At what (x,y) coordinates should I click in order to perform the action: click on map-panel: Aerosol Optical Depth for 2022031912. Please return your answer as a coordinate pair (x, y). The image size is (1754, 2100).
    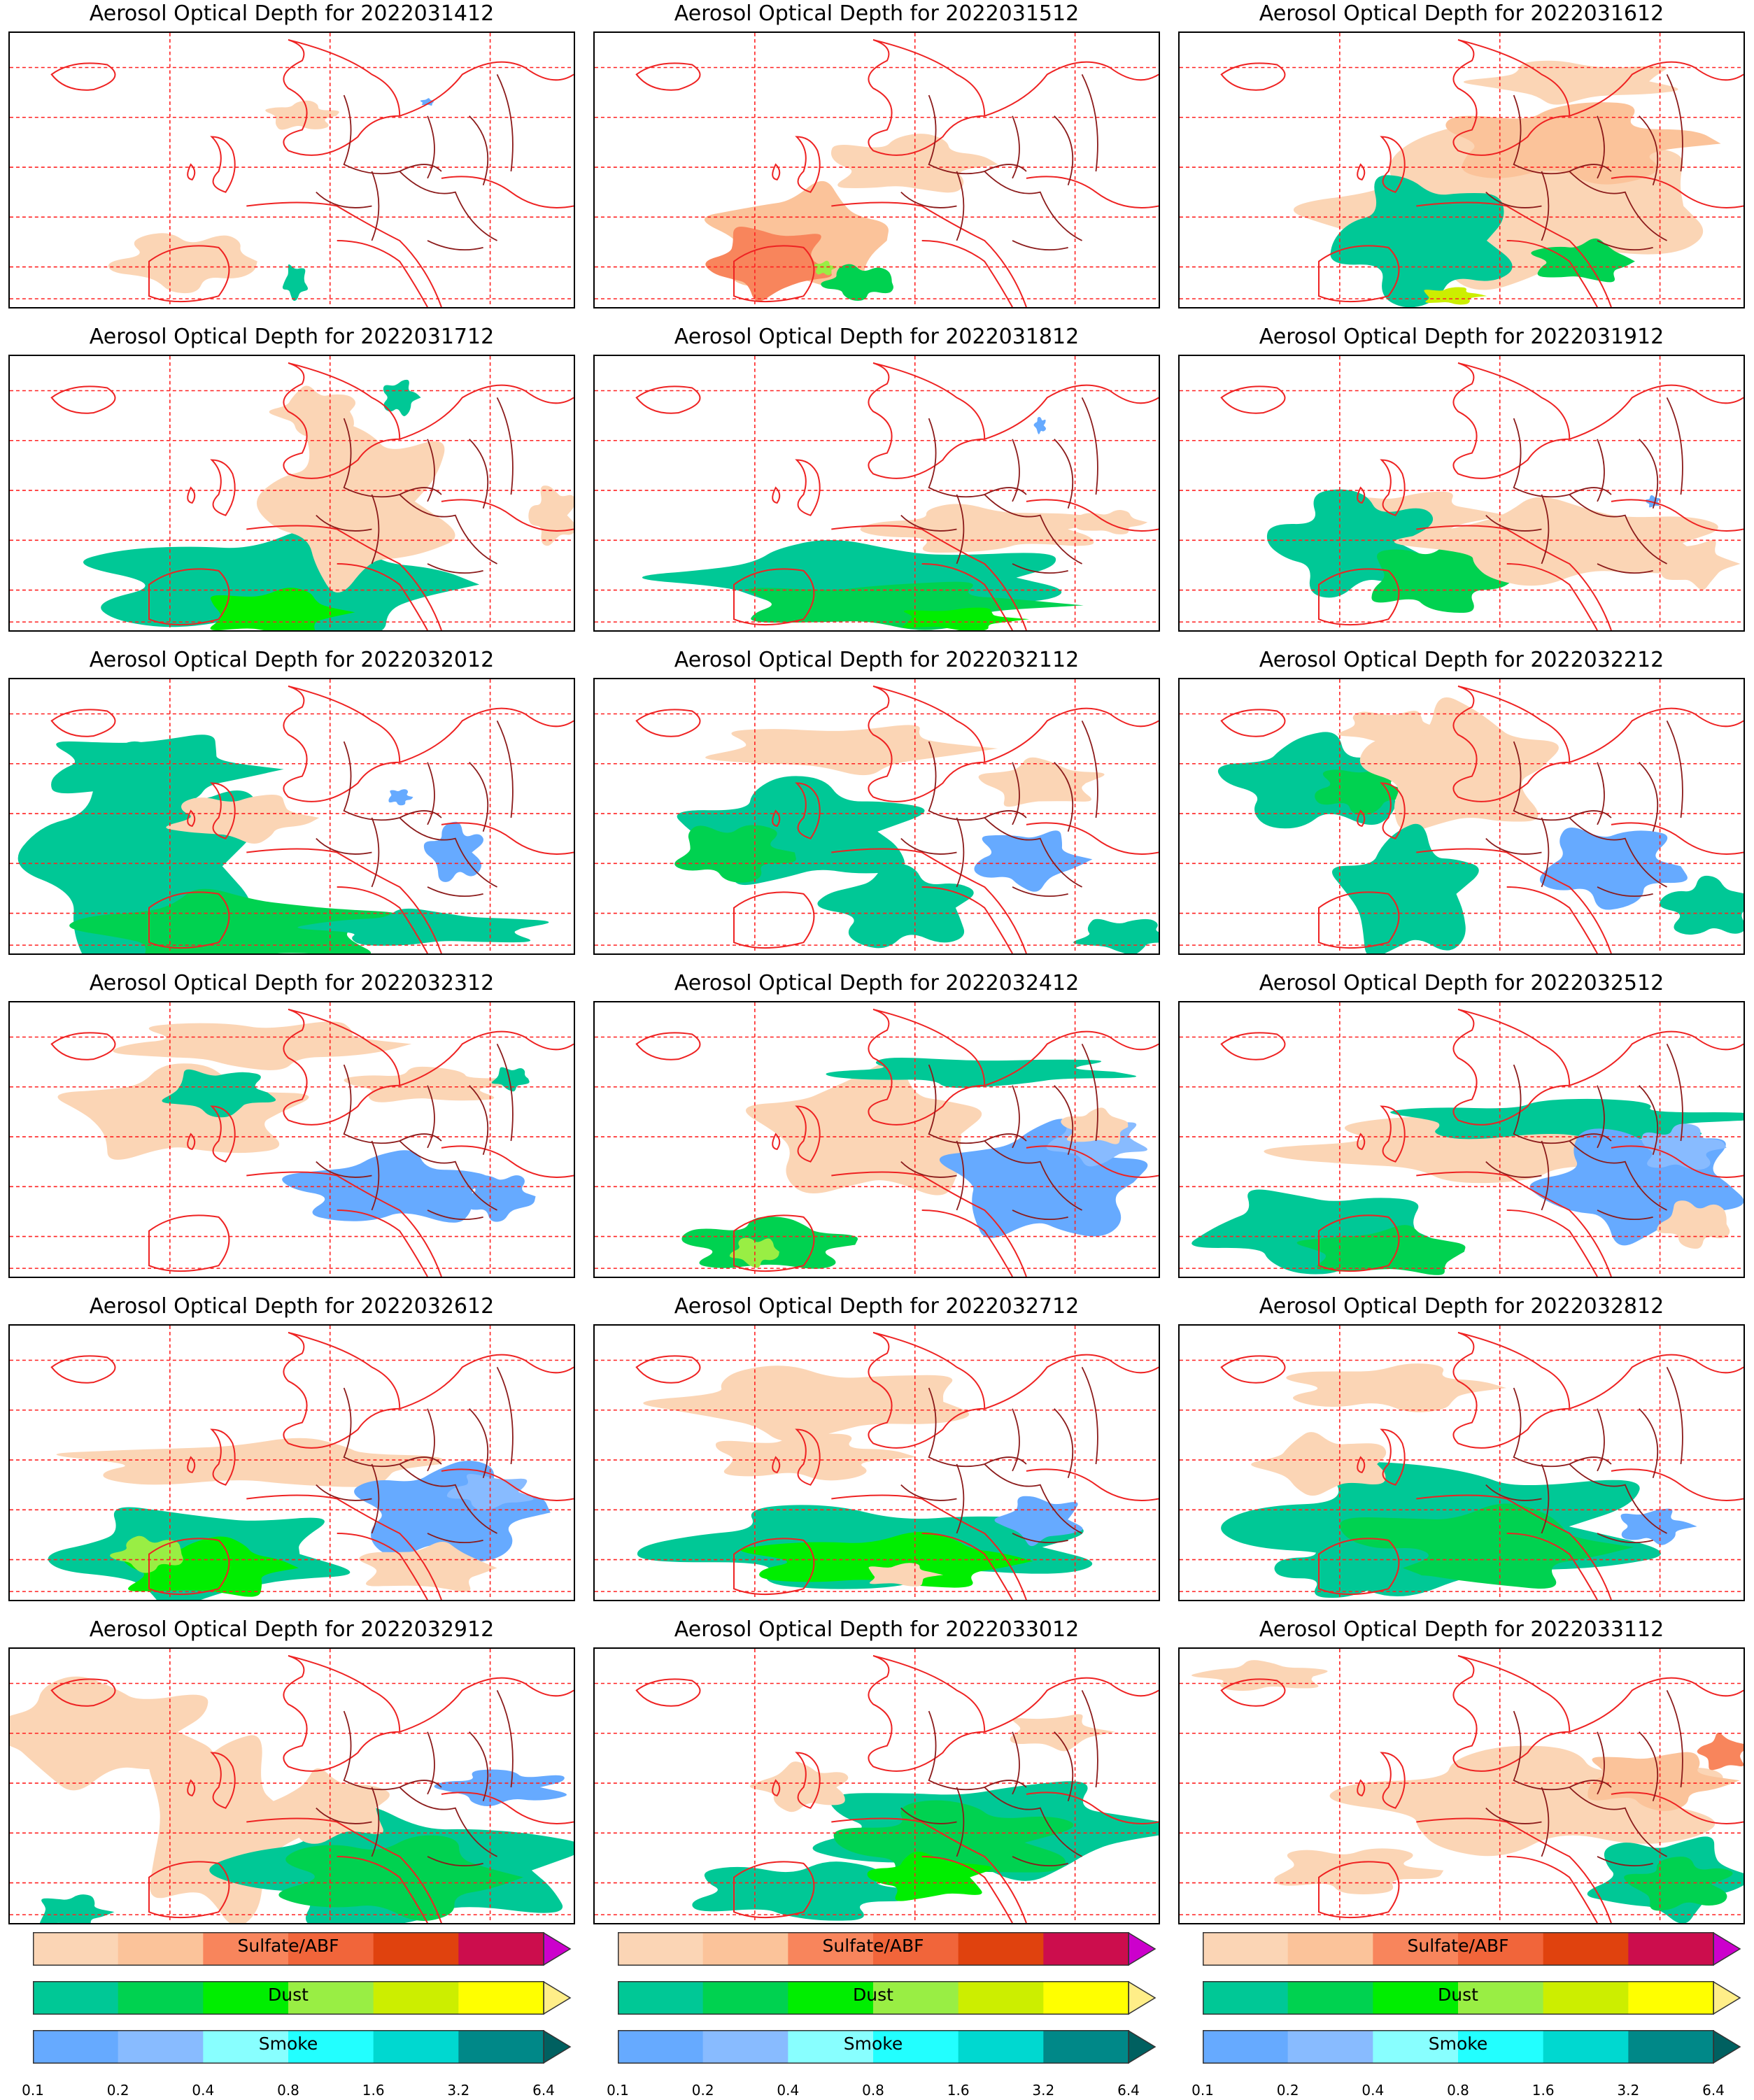
    Looking at the image, I should click on (1461, 477).